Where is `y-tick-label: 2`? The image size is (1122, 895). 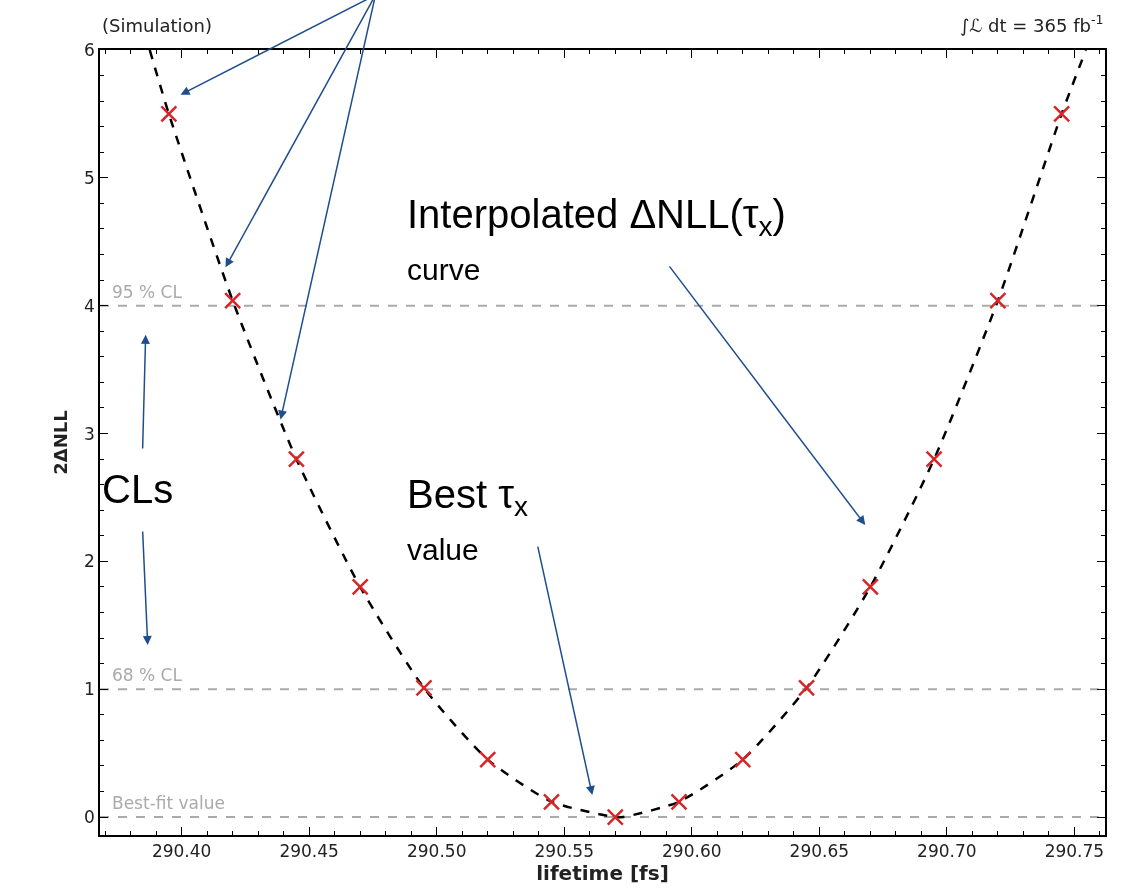
y-tick-label: 2 is located at coordinates (89, 561).